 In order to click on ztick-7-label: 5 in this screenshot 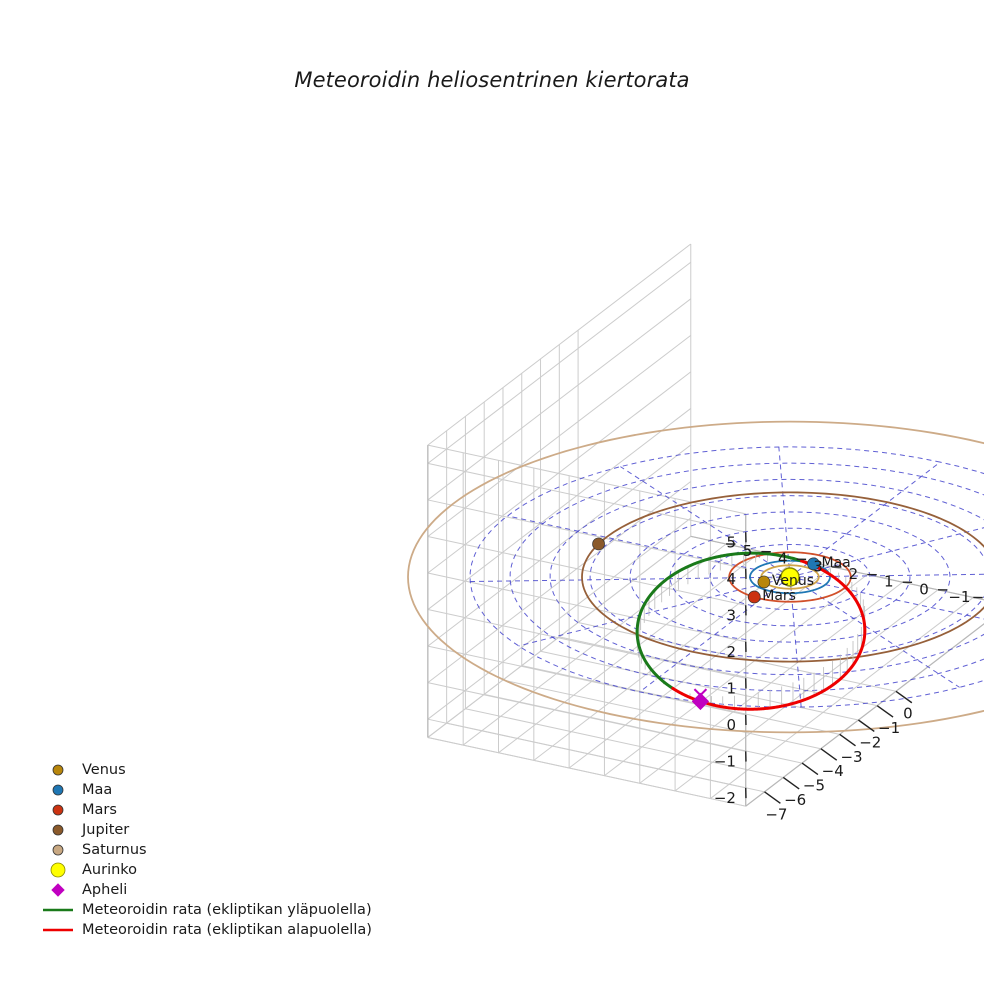, I will do `click(731, 542)`.